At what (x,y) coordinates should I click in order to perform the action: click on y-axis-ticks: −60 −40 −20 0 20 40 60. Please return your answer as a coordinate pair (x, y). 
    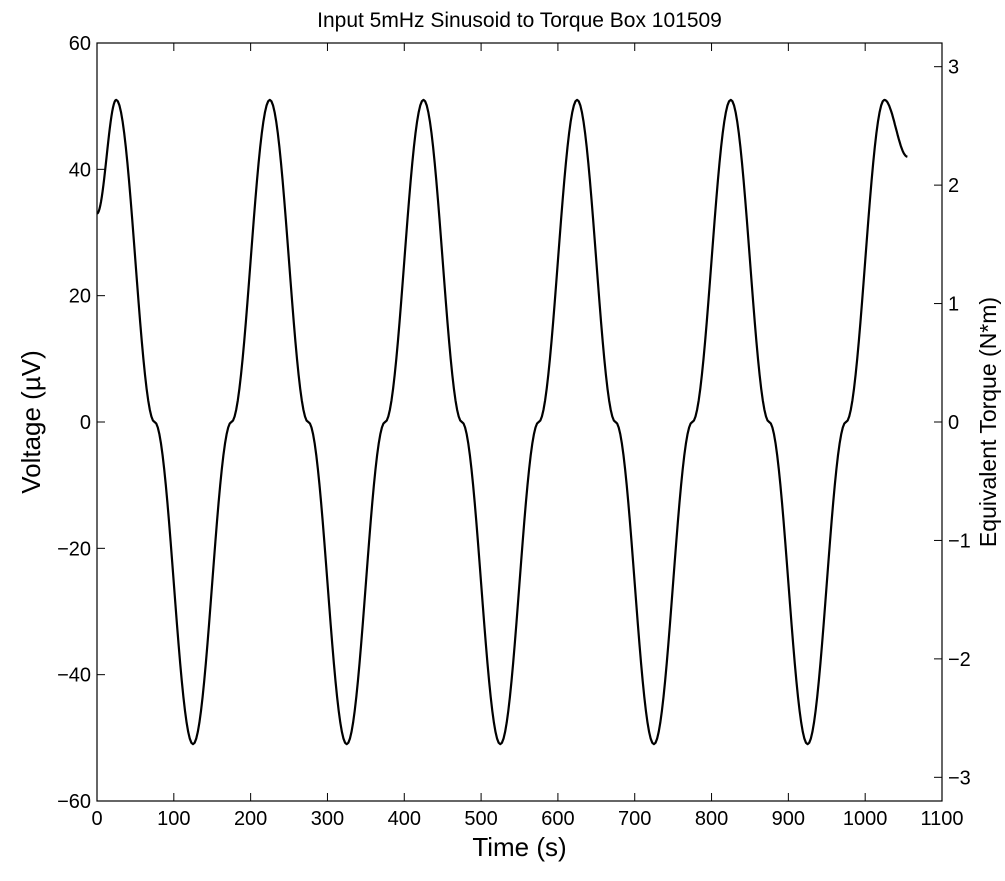
    Looking at the image, I should click on (81, 423).